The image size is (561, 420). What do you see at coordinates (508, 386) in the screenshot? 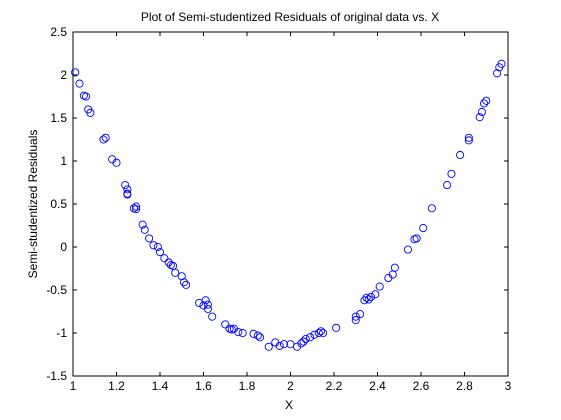
I see `x-tick-label: 3` at bounding box center [508, 386].